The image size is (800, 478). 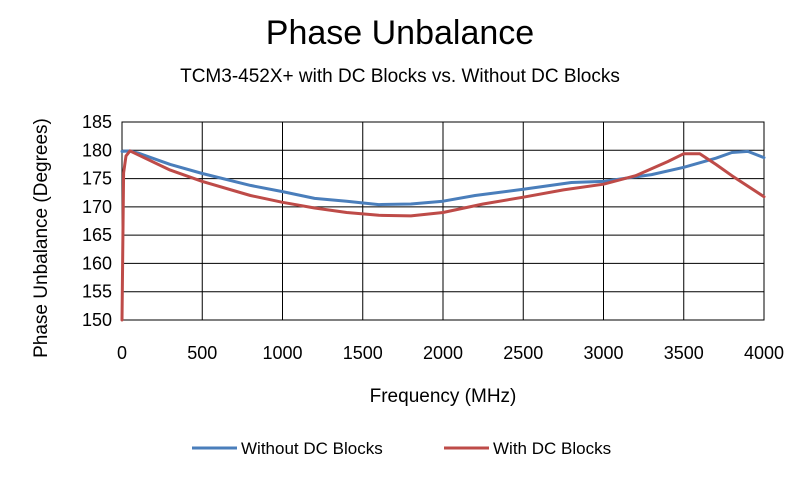 What do you see at coordinates (97, 122) in the screenshot?
I see `y-tick-label: 185` at bounding box center [97, 122].